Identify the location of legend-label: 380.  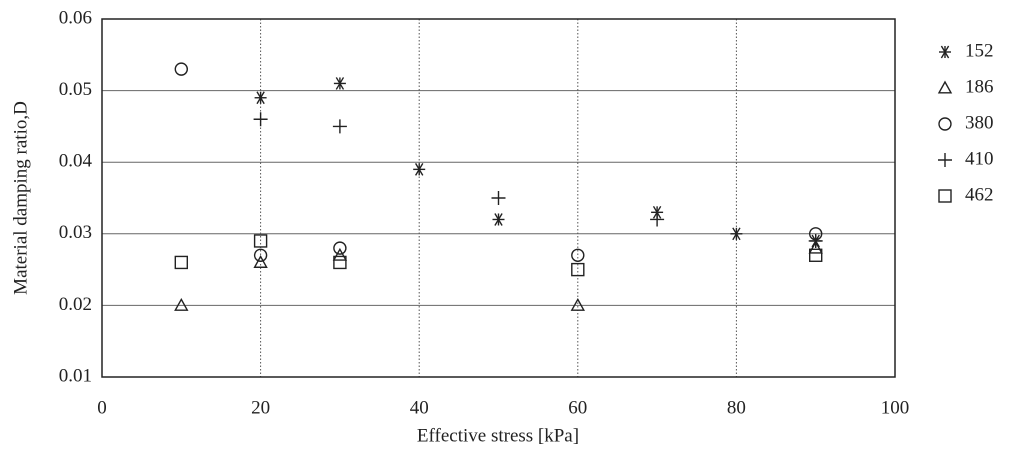
(979, 122).